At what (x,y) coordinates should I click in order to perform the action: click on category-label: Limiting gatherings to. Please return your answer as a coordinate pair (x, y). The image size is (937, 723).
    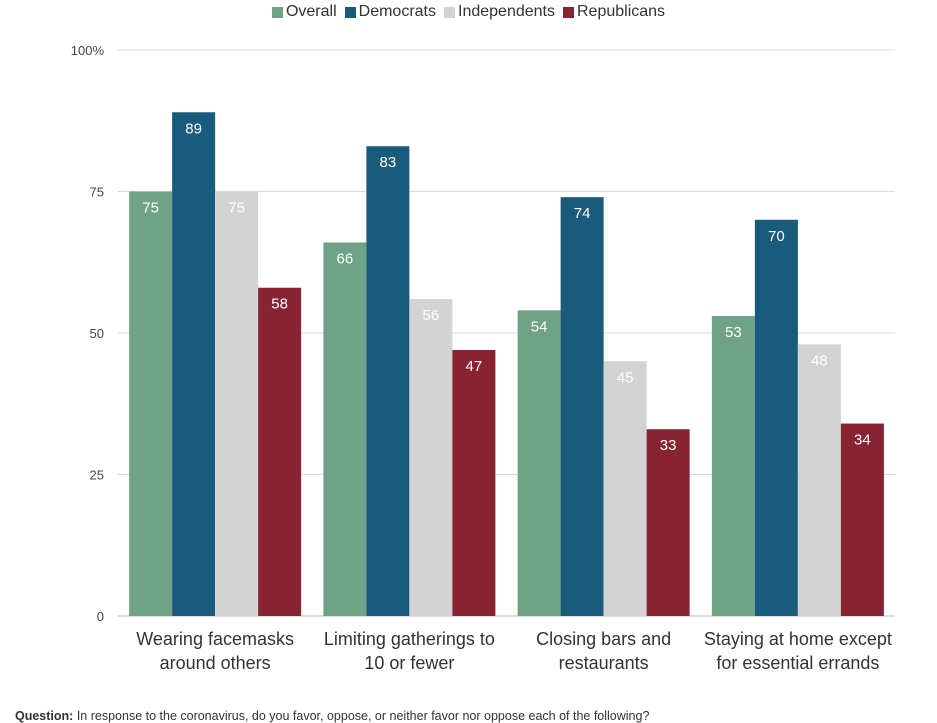
    Looking at the image, I should click on (409, 639).